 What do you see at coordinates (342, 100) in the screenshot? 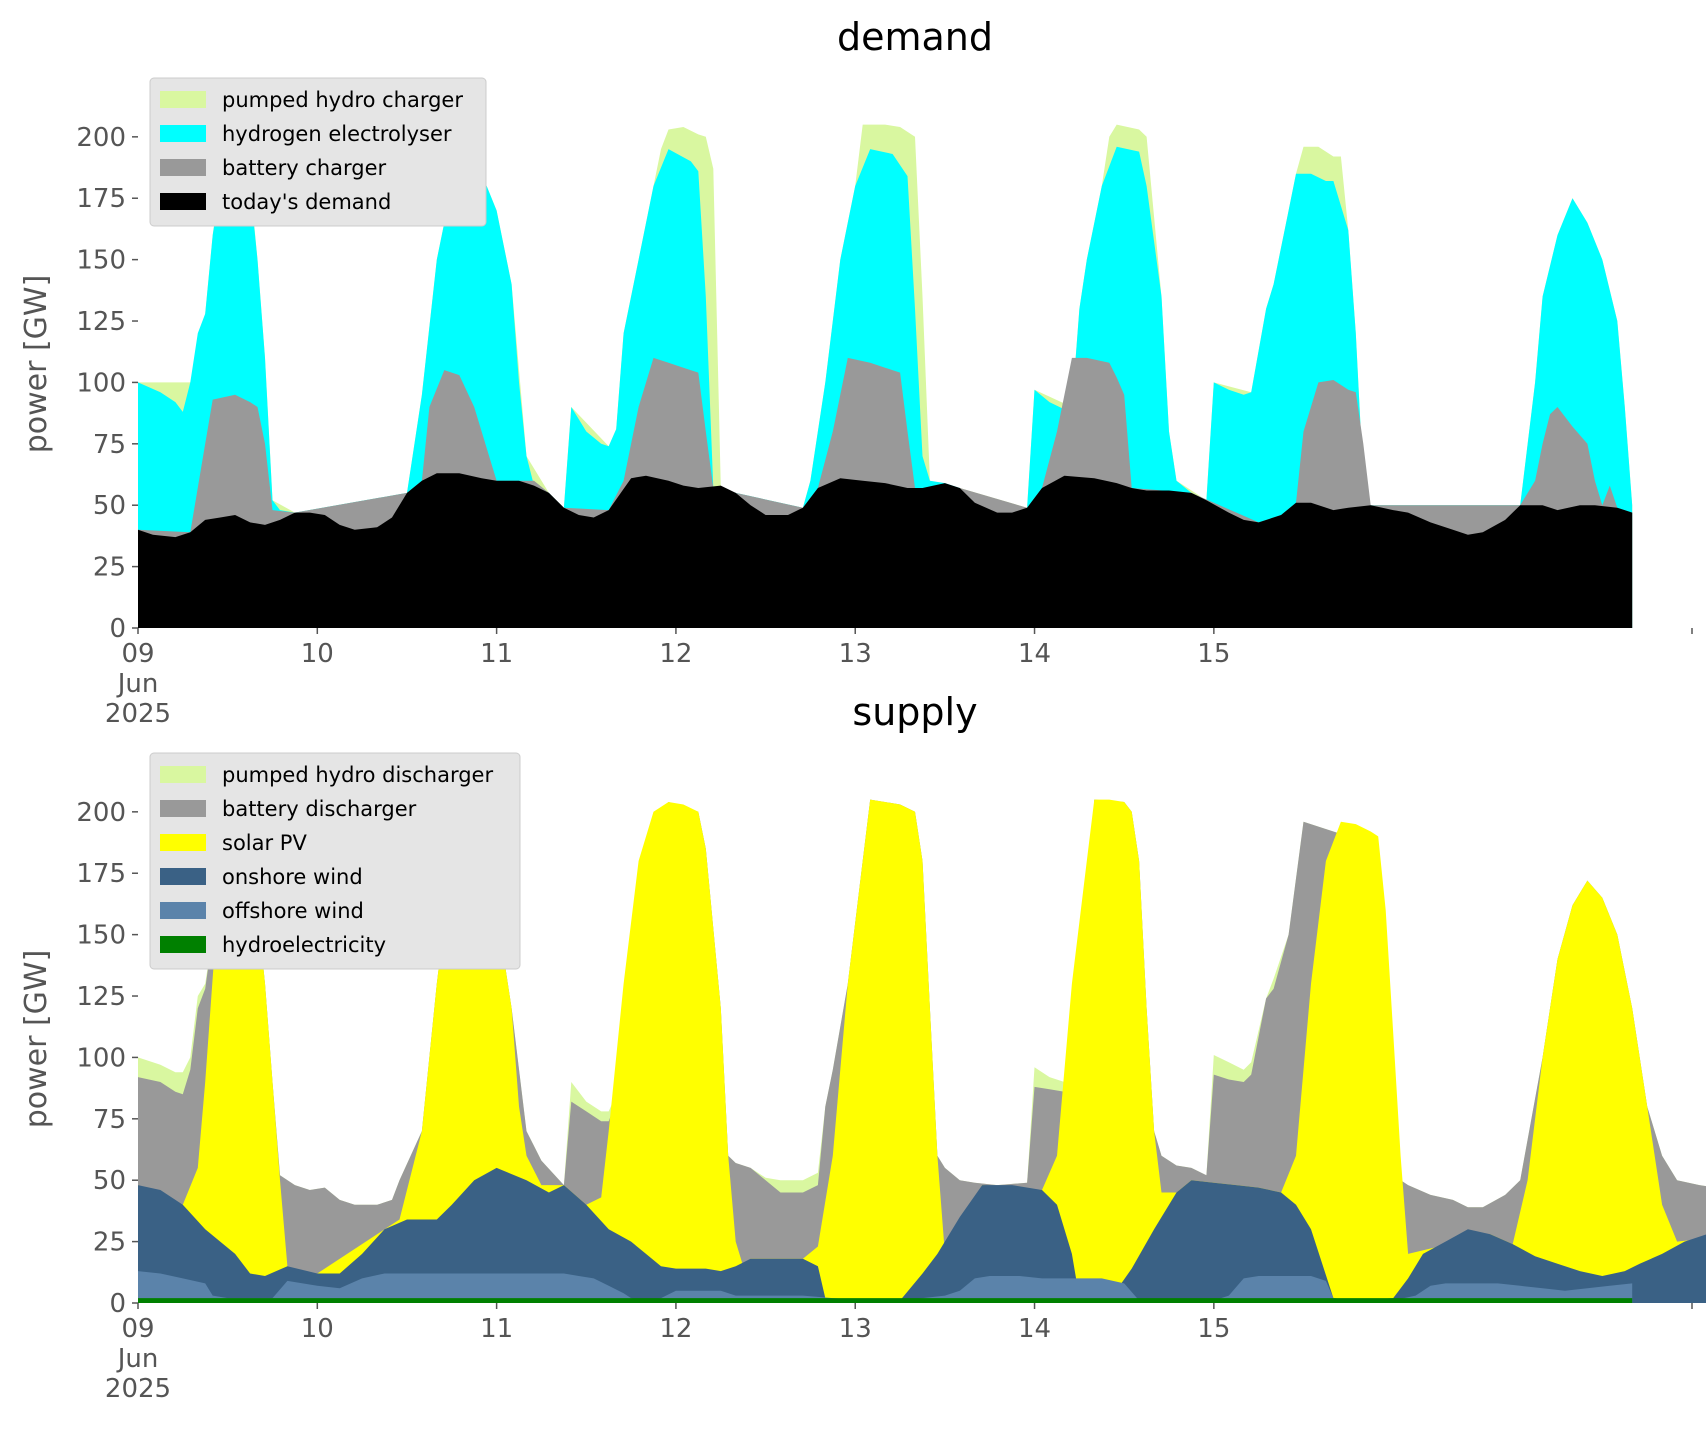
I see `legend-label-pumped-hydro-charger: pumped hydro charger` at bounding box center [342, 100].